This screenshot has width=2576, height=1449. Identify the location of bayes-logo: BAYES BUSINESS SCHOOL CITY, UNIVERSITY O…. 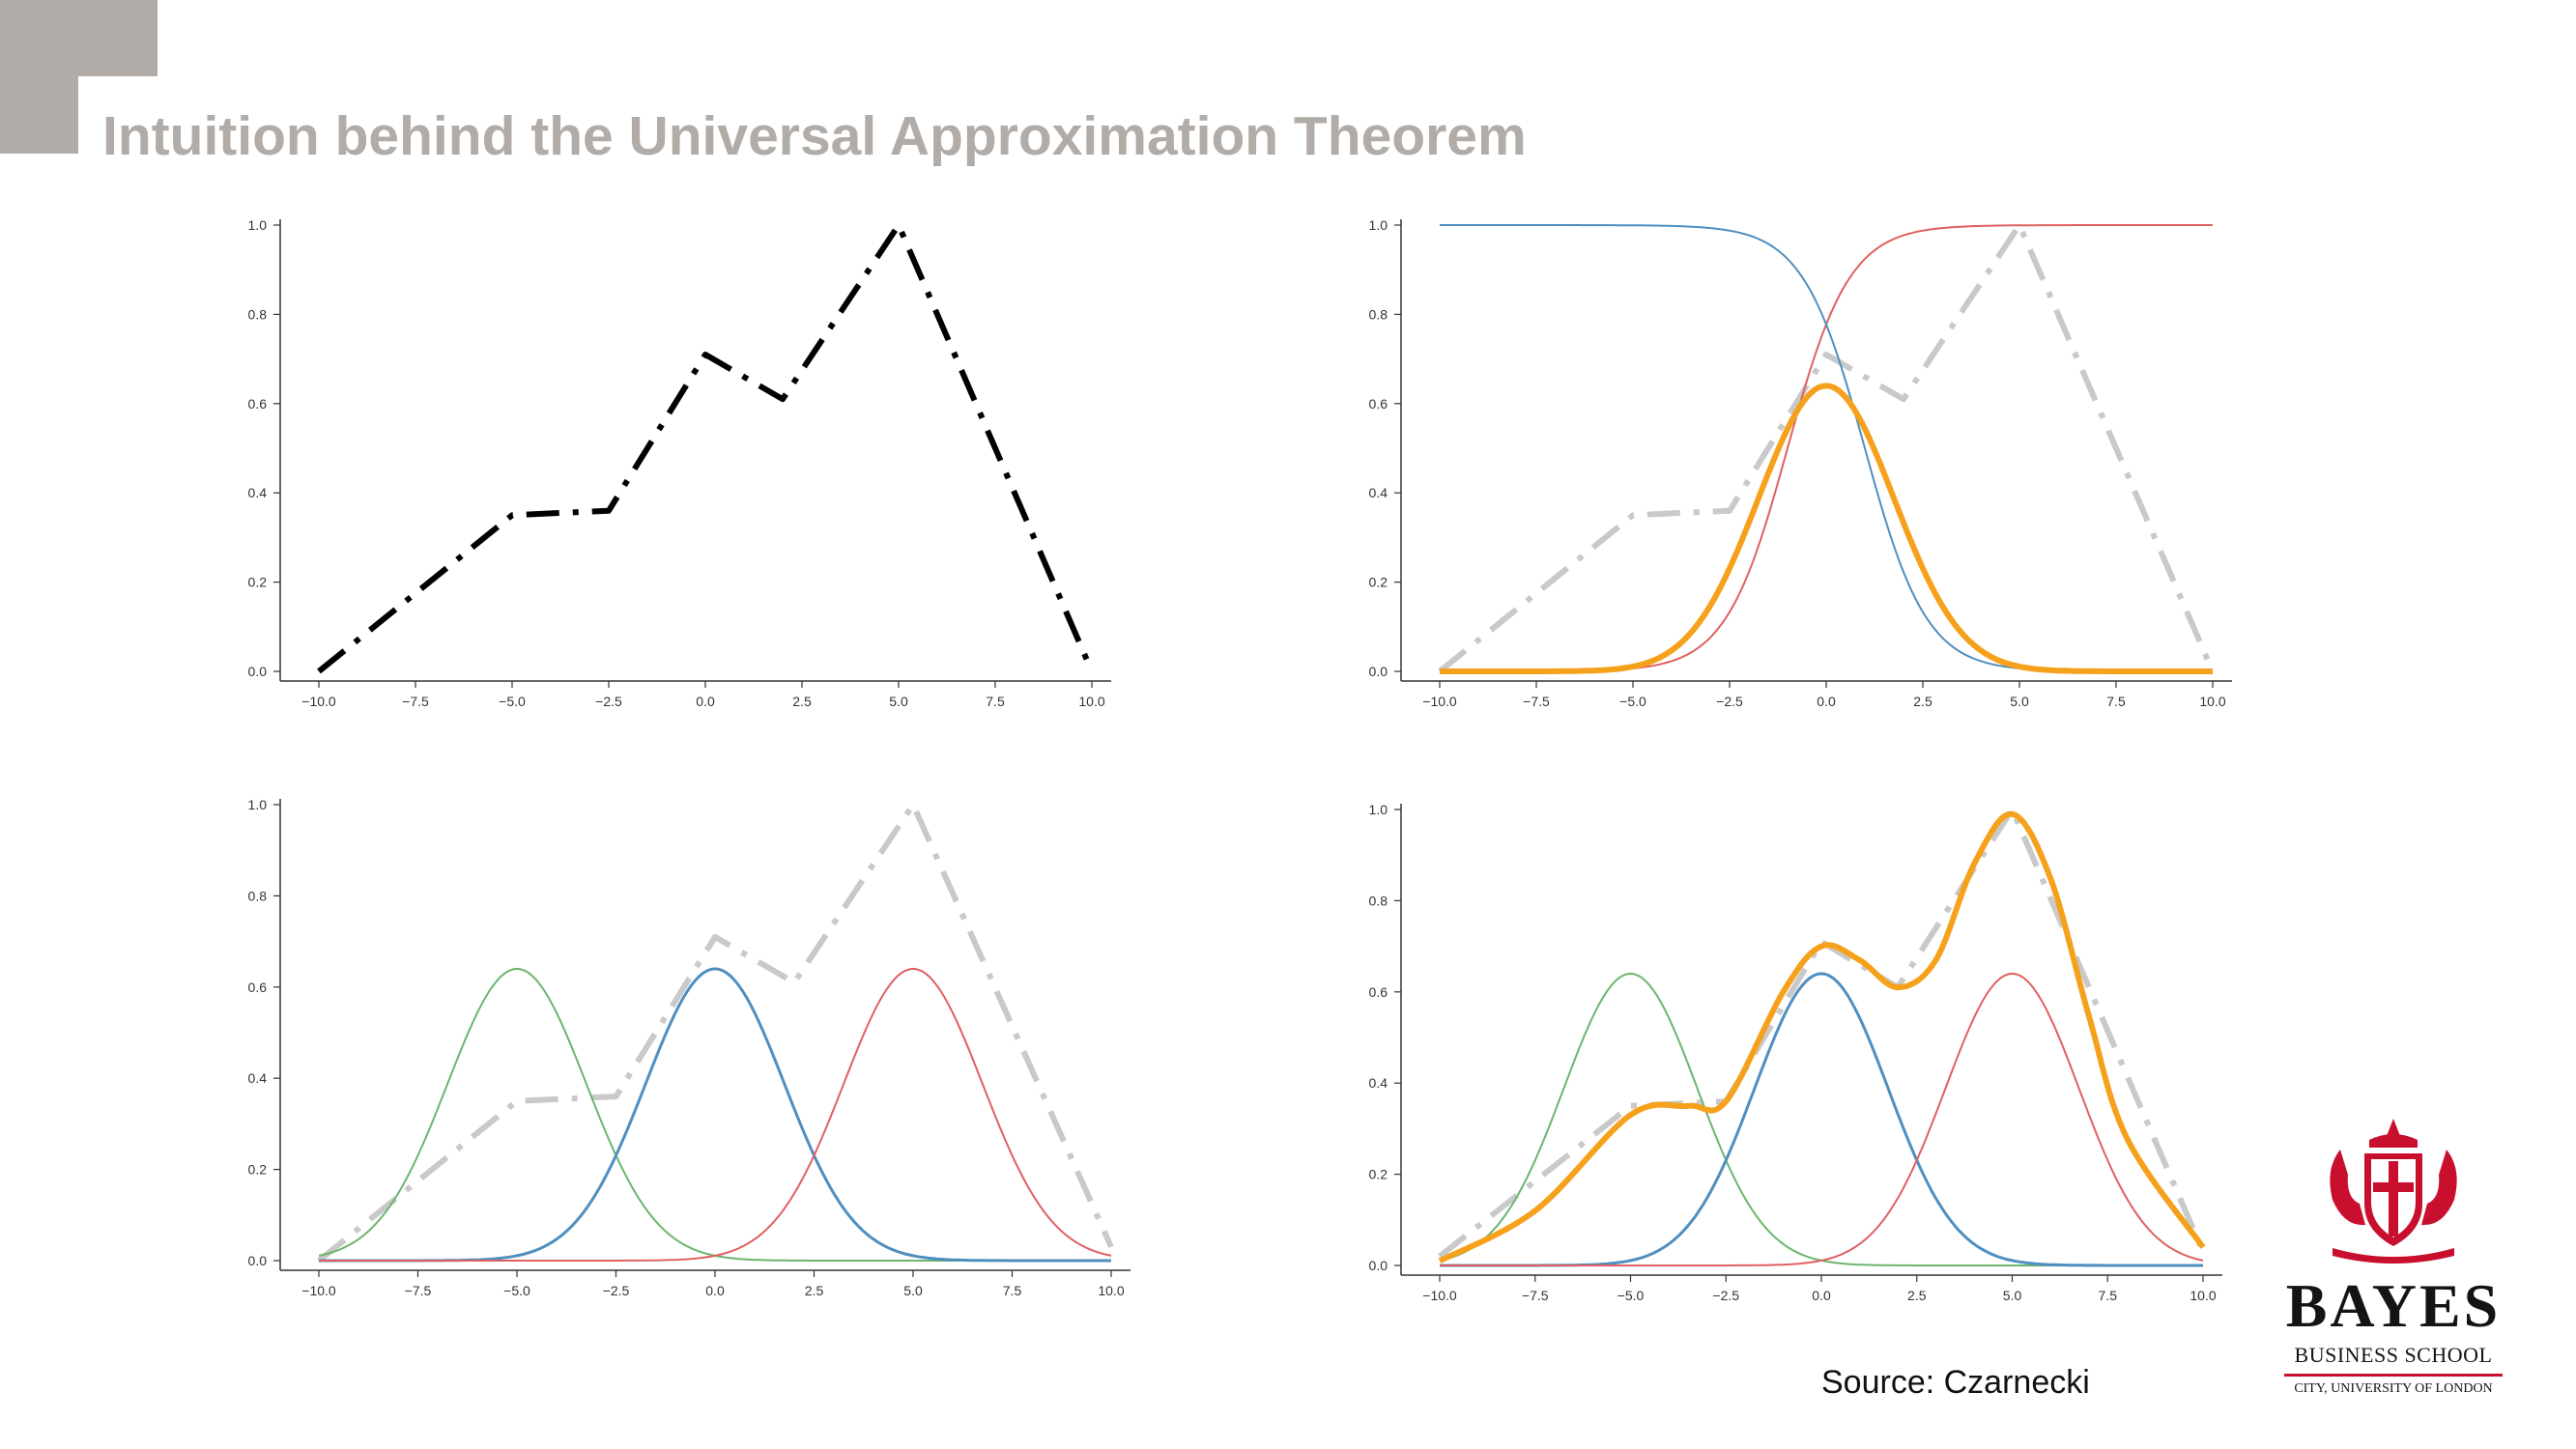
(2393, 1256).